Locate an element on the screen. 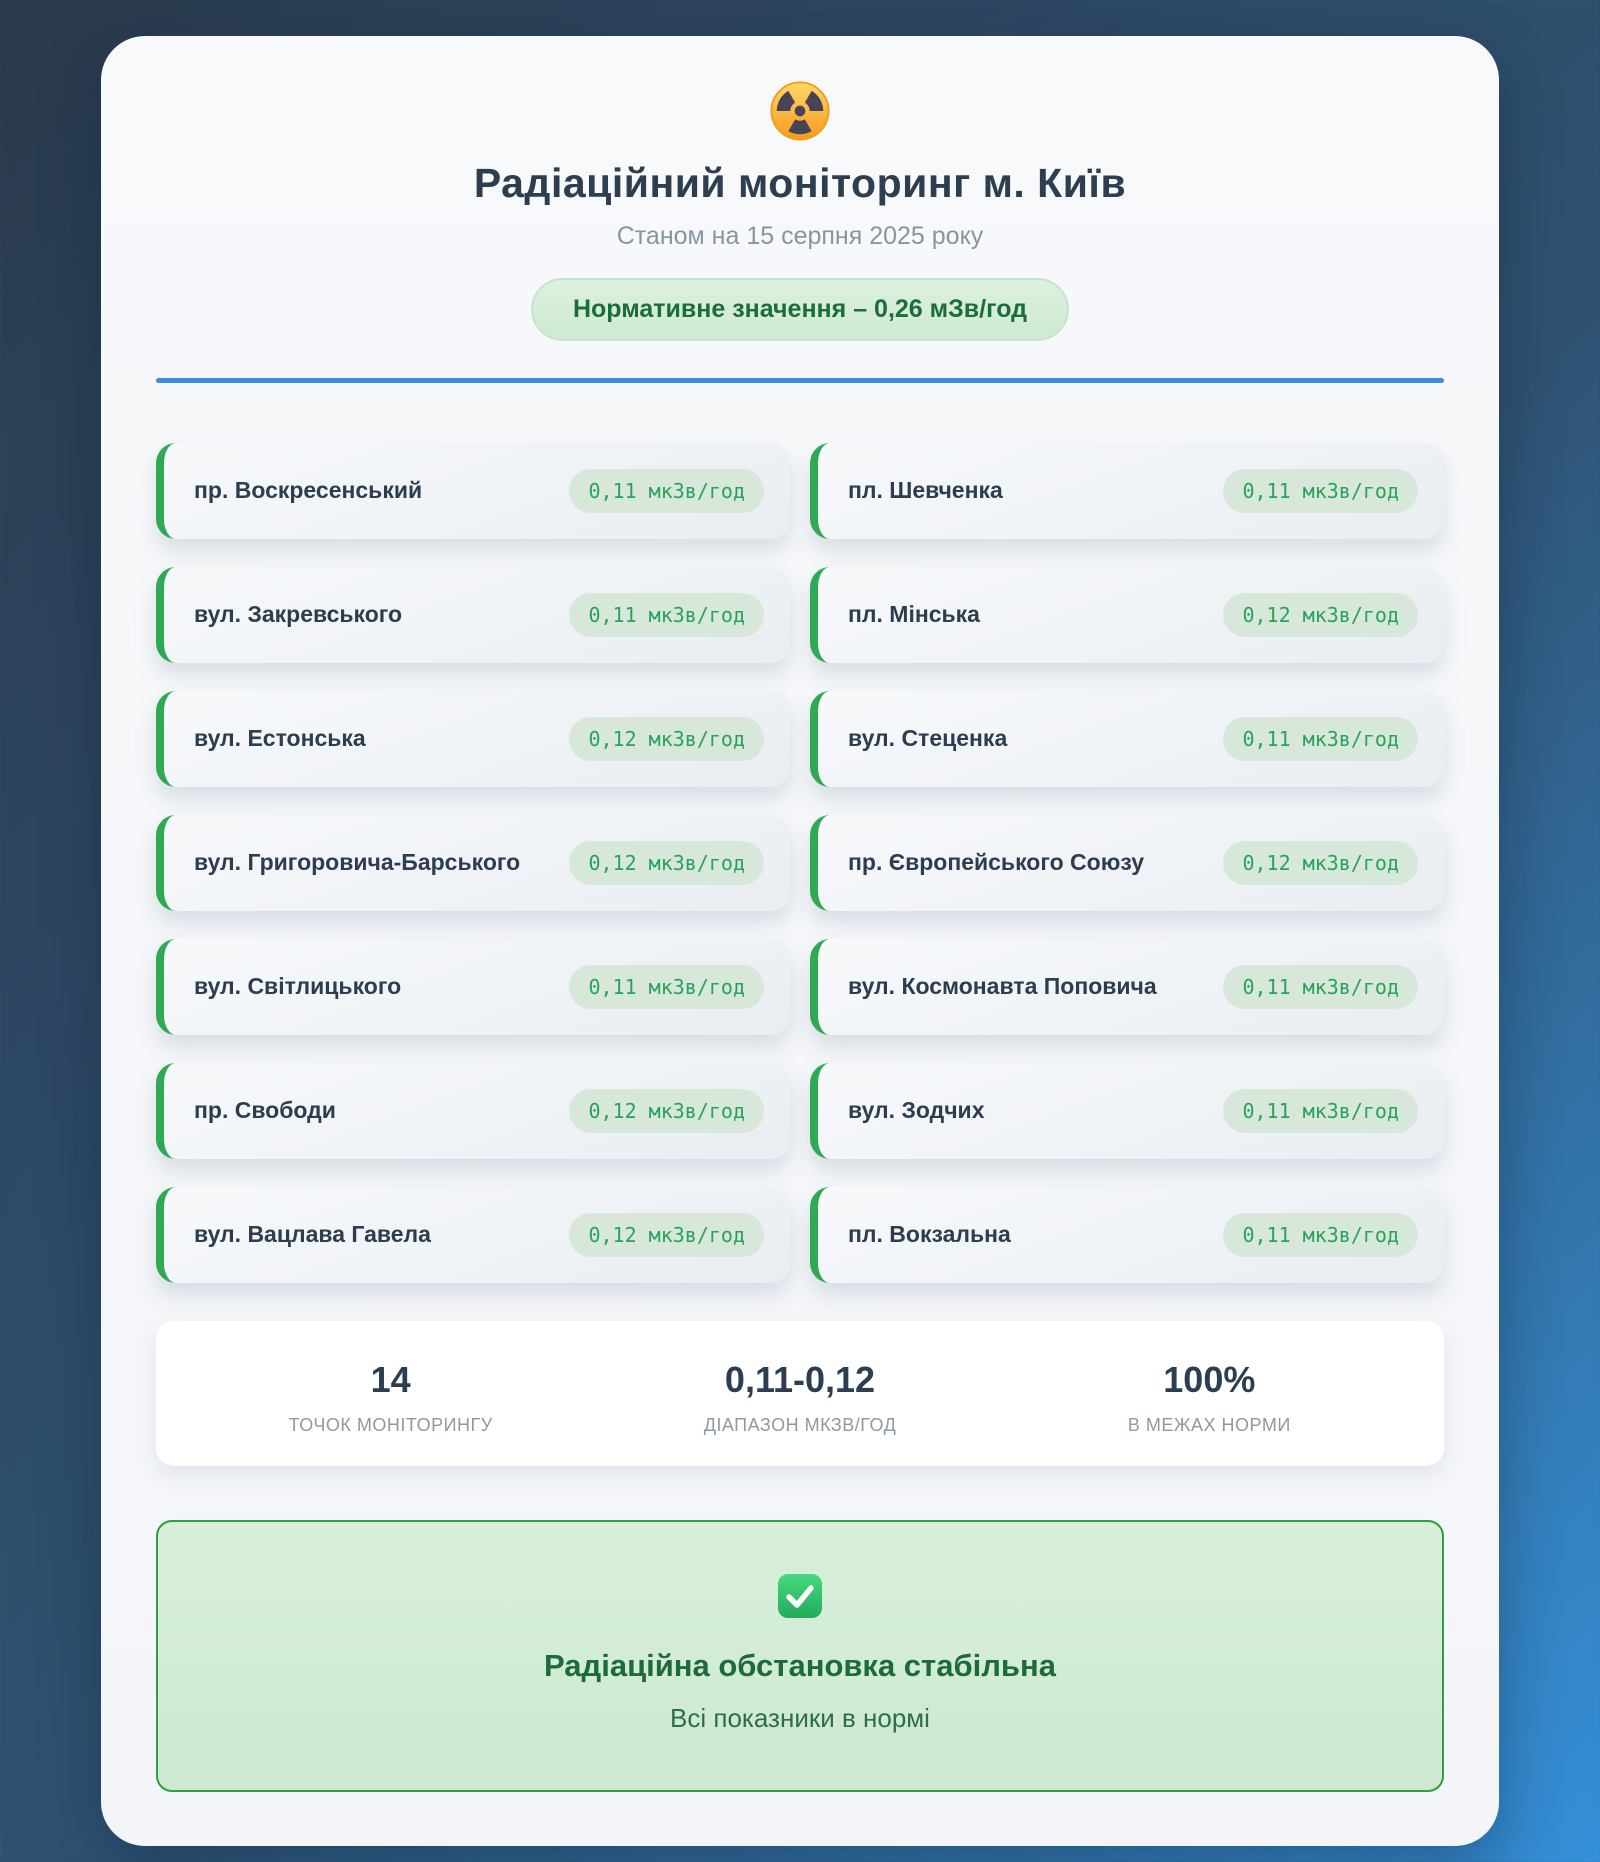 The image size is (1600, 1862). stat-value: 14 is located at coordinates (390, 1379).